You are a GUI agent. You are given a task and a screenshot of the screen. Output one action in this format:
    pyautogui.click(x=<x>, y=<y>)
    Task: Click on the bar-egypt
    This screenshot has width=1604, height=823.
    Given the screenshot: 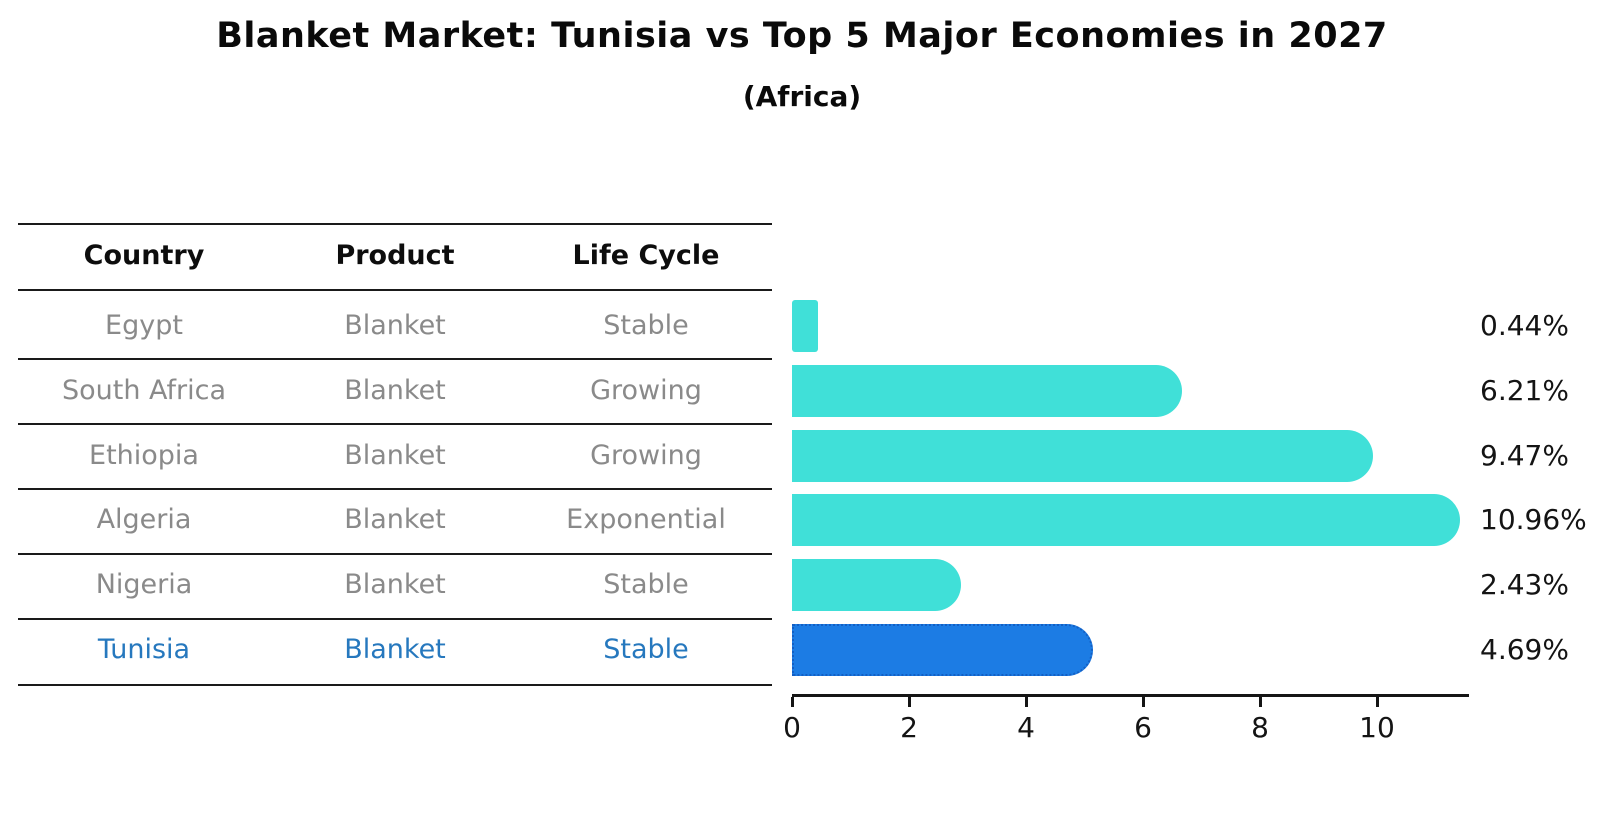 What is the action you would take?
    pyautogui.click(x=805, y=326)
    